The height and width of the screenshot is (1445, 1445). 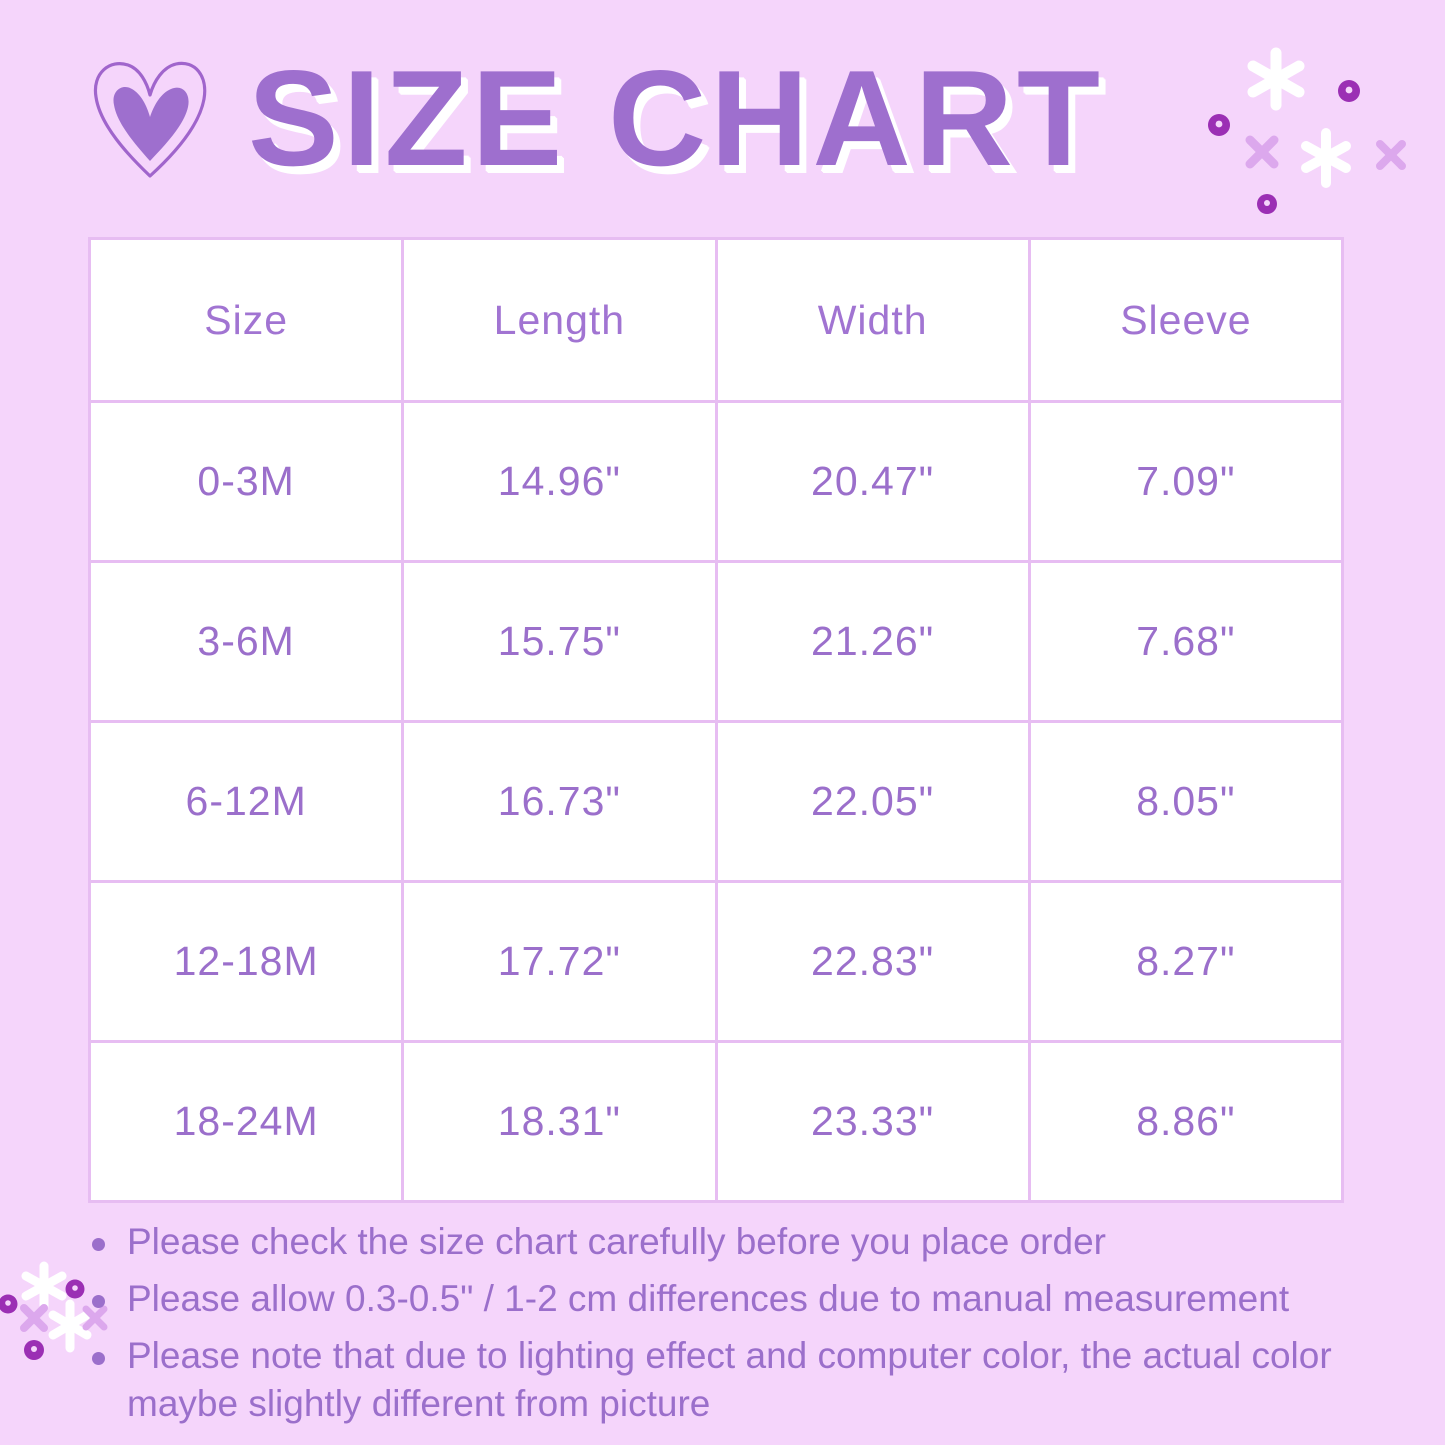 What do you see at coordinates (872, 320) in the screenshot?
I see `column-header-width: Width` at bounding box center [872, 320].